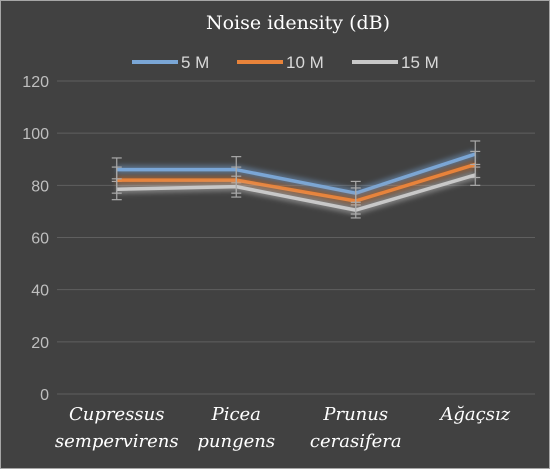 The image size is (550, 469). I want to click on y-axis: 0 20 40 60 80 100 120, so click(35, 239).